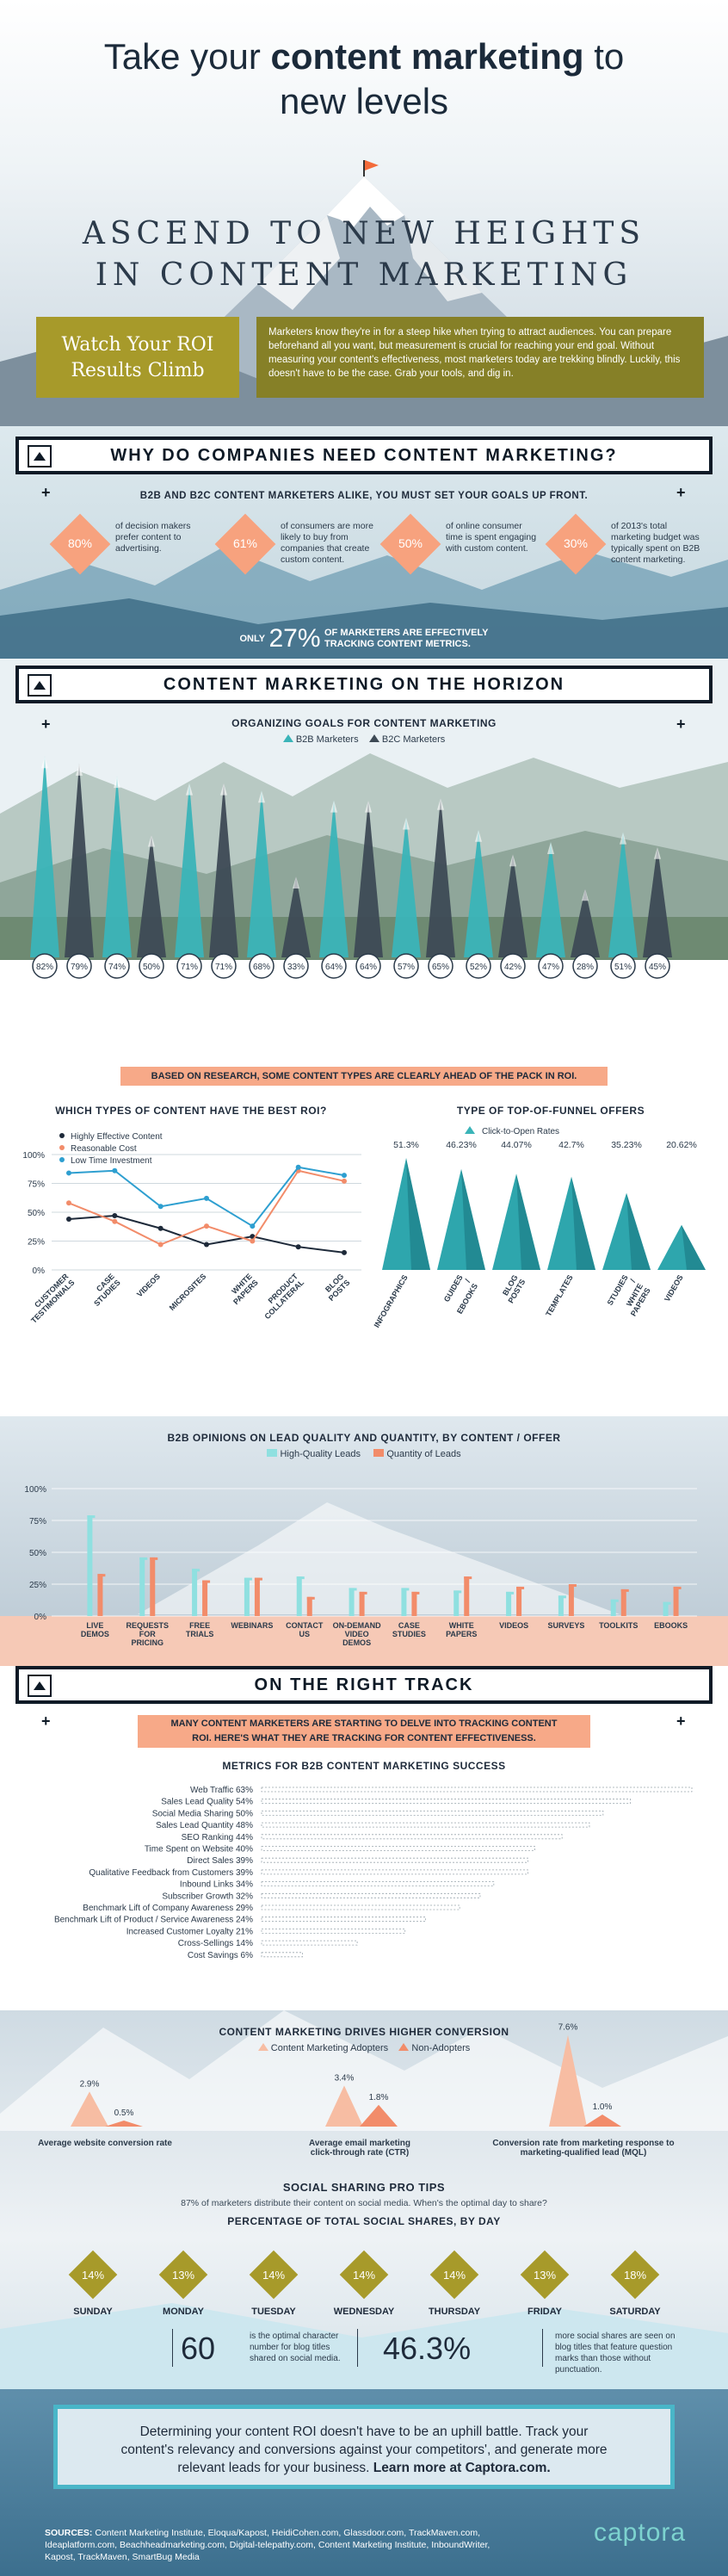 The height and width of the screenshot is (2576, 728). What do you see at coordinates (40, 685) in the screenshot?
I see `triangle-icon` at bounding box center [40, 685].